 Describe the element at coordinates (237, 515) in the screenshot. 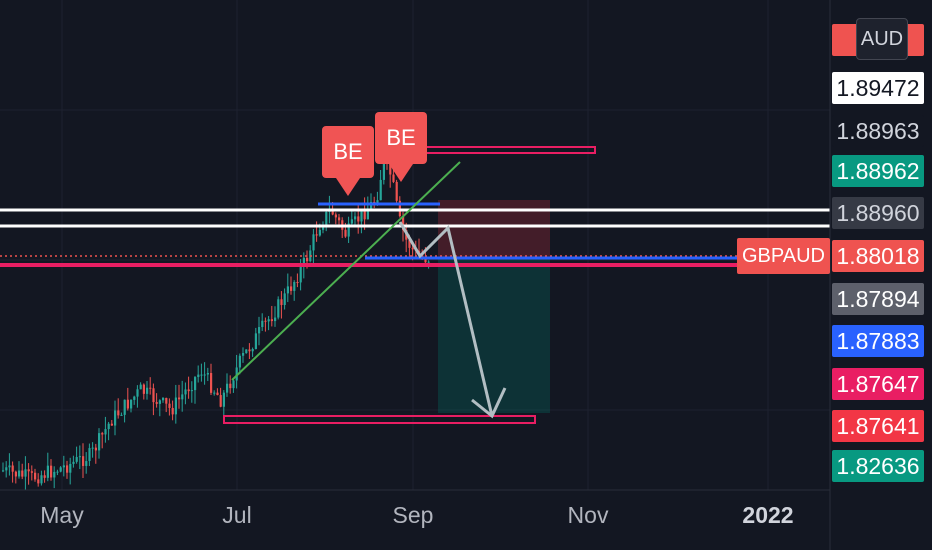

I see `x-tick-jul: Jul` at that location.